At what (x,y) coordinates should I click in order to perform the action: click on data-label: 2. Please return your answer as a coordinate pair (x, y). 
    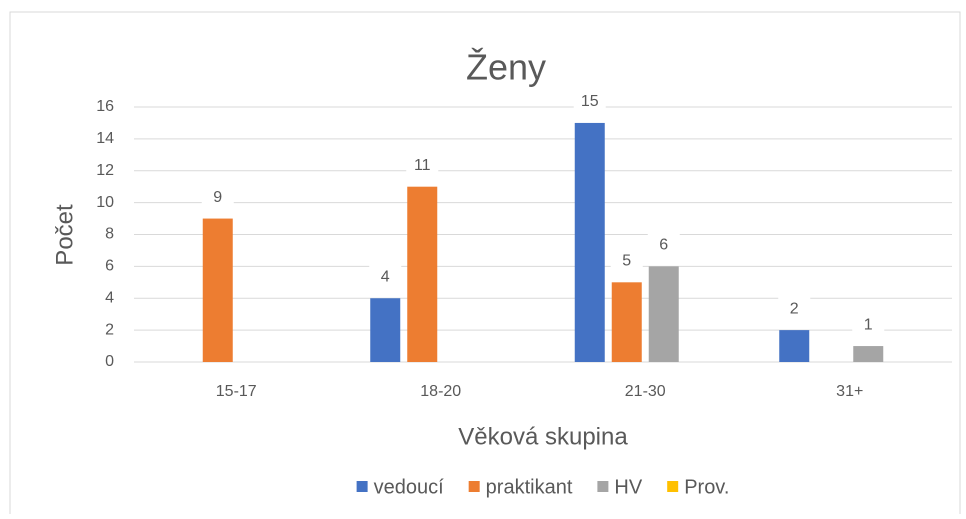
    Looking at the image, I should click on (794, 308).